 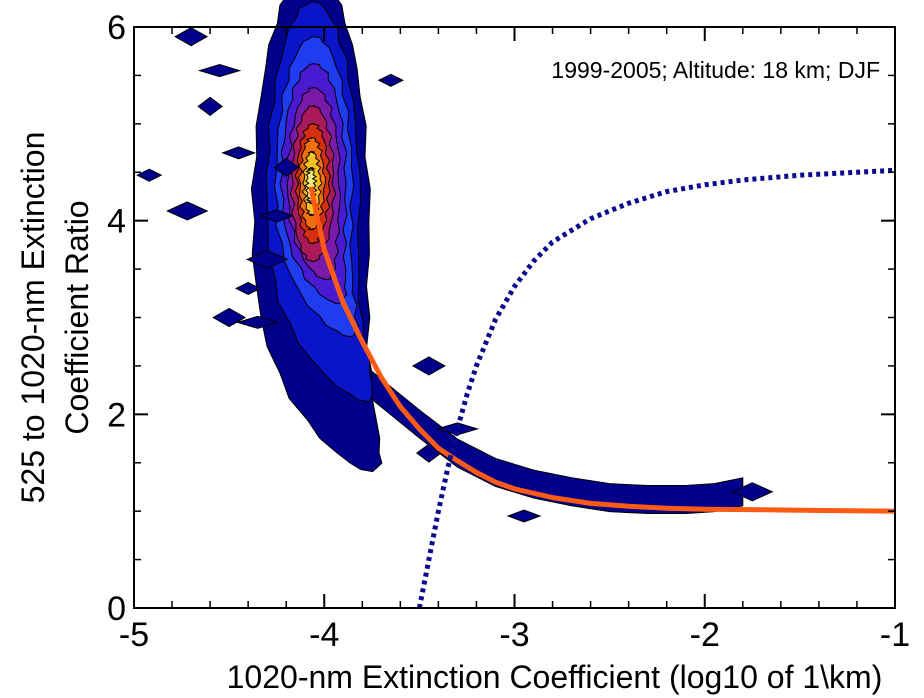 I want to click on annotation-text: 1999-2005; Altitude: 18 km; DJF, so click(x=715, y=70).